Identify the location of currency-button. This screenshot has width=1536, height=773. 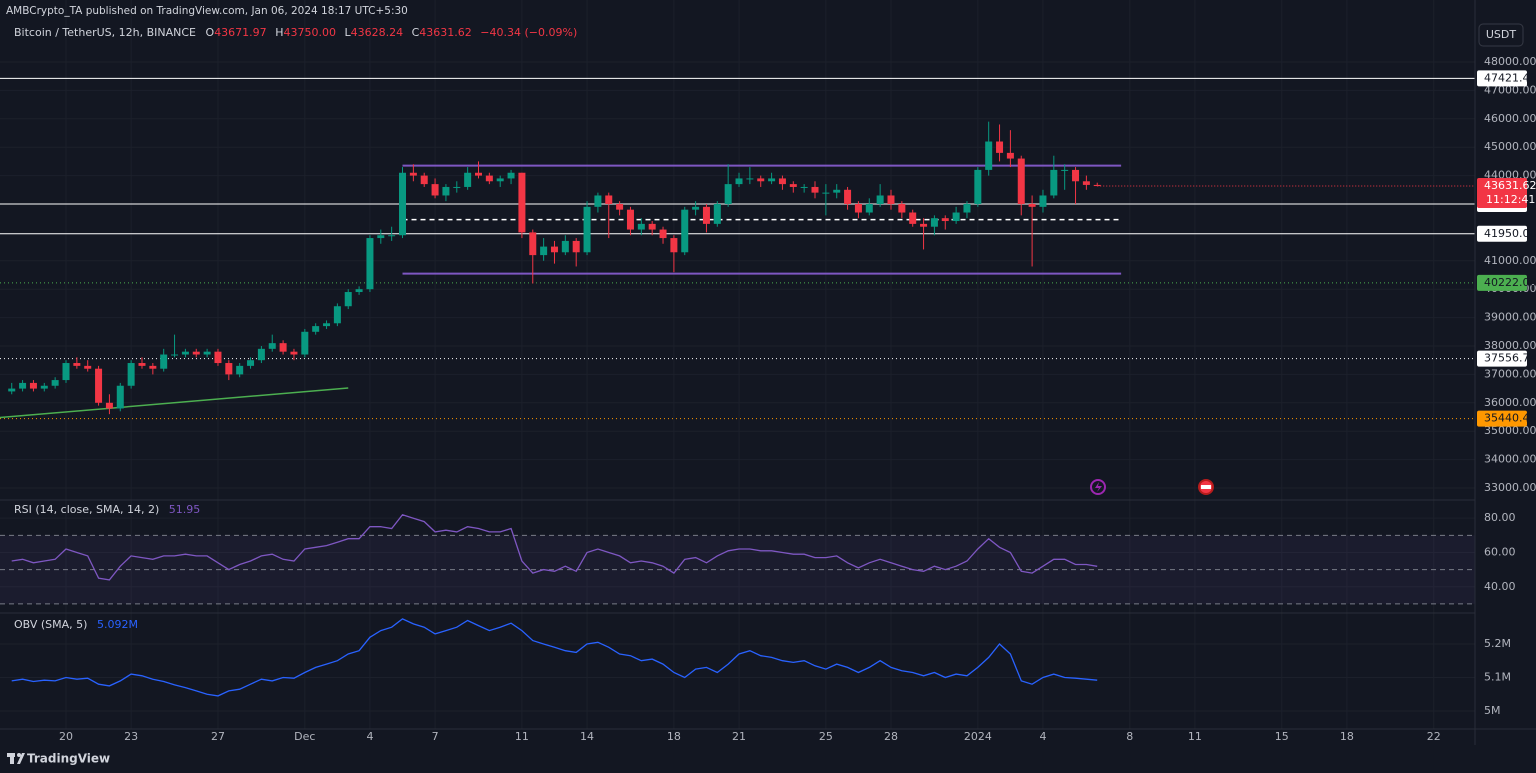
(1501, 35).